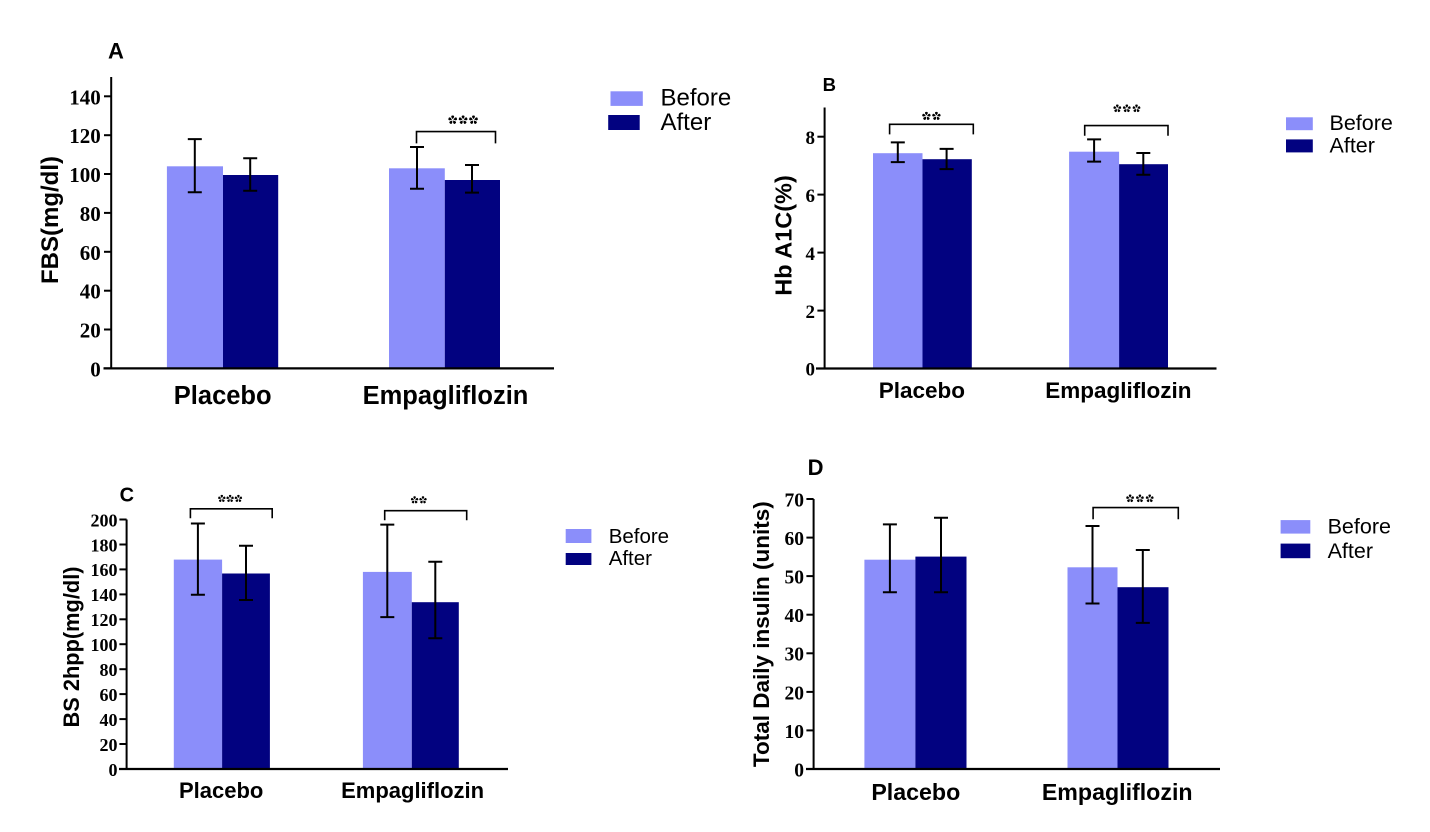  I want to click on svg-text: 2, so click(811, 312).